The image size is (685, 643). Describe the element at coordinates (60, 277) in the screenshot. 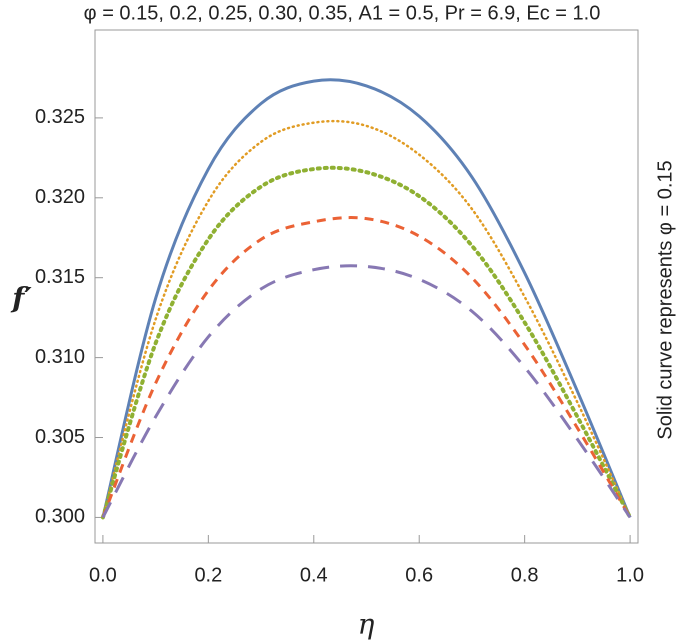

I see `y-tick-label: 0.315` at that location.